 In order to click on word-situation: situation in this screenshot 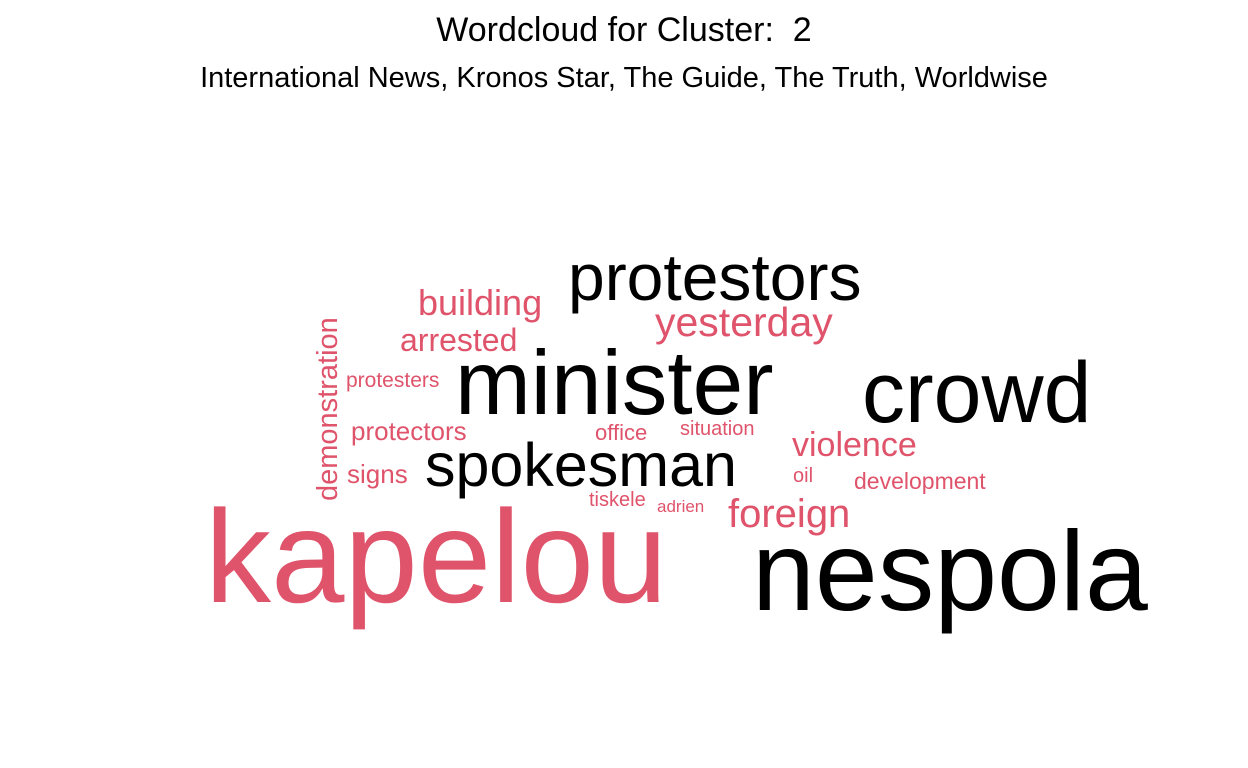, I will do `click(717, 429)`.